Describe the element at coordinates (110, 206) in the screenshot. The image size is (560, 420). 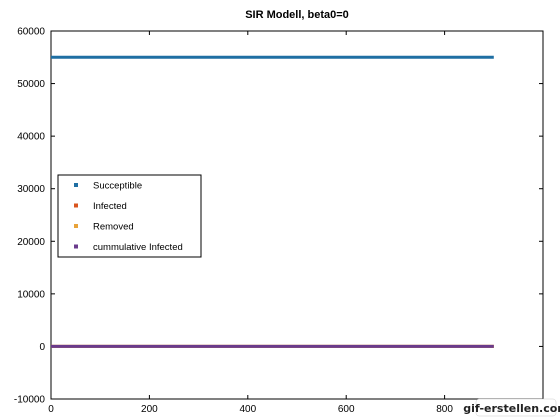
I see `legend-label: Infected` at that location.